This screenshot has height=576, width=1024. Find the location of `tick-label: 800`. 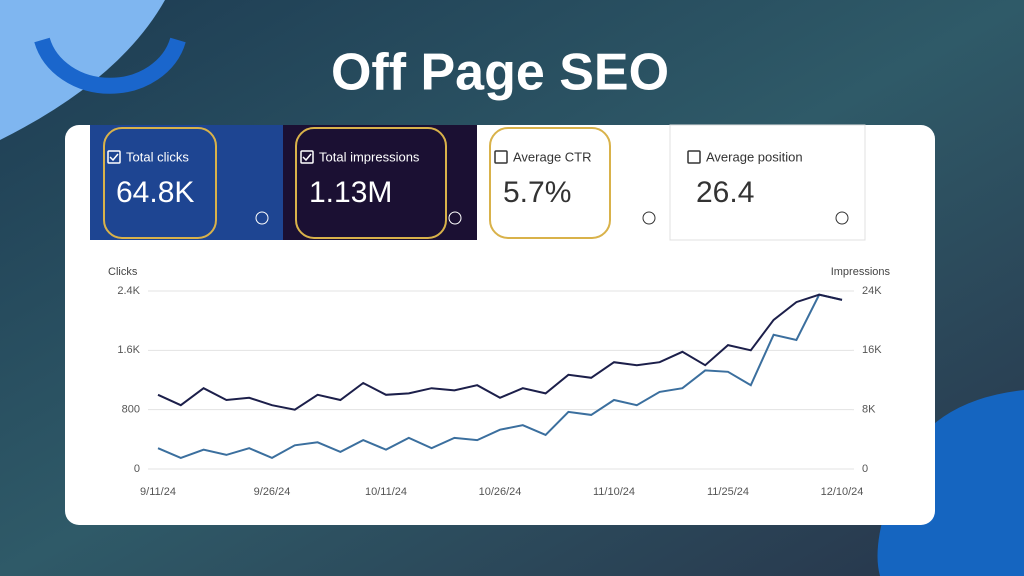

tick-label: 800 is located at coordinates (131, 410).